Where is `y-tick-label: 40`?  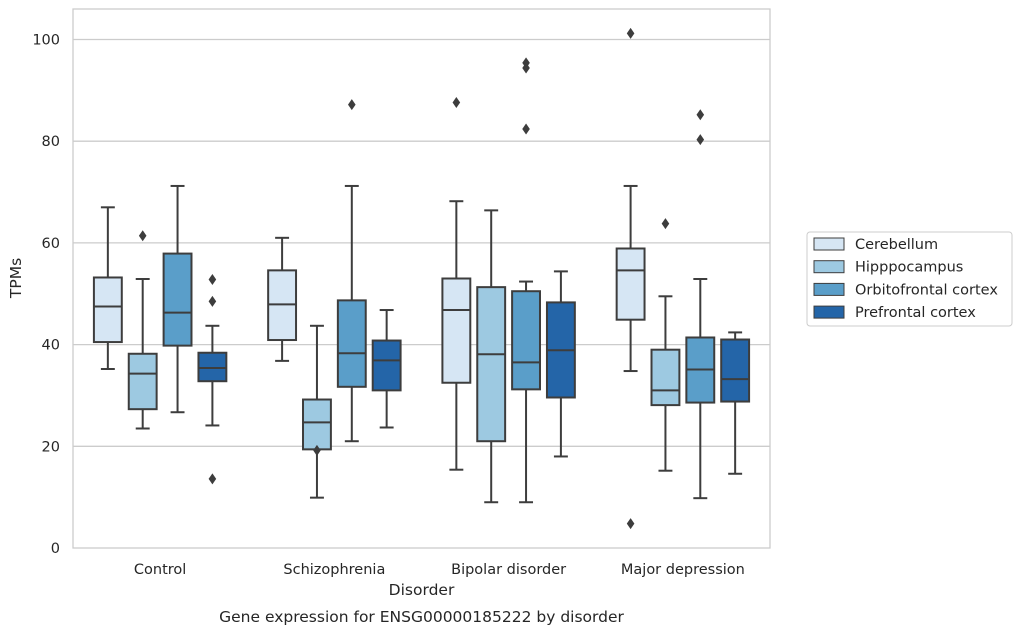 y-tick-label: 40 is located at coordinates (51, 346).